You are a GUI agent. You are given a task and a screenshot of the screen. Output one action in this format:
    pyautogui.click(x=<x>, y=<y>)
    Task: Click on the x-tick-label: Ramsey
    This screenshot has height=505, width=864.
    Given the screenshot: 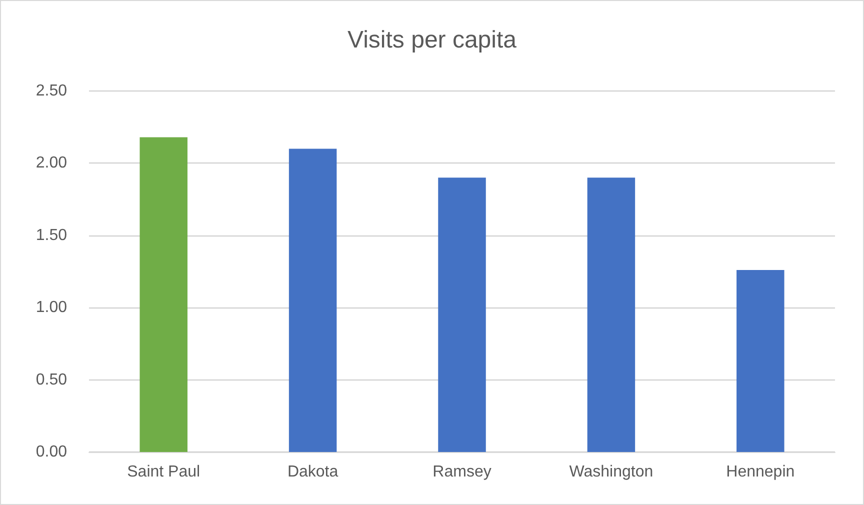 What is the action you would take?
    pyautogui.click(x=462, y=472)
    